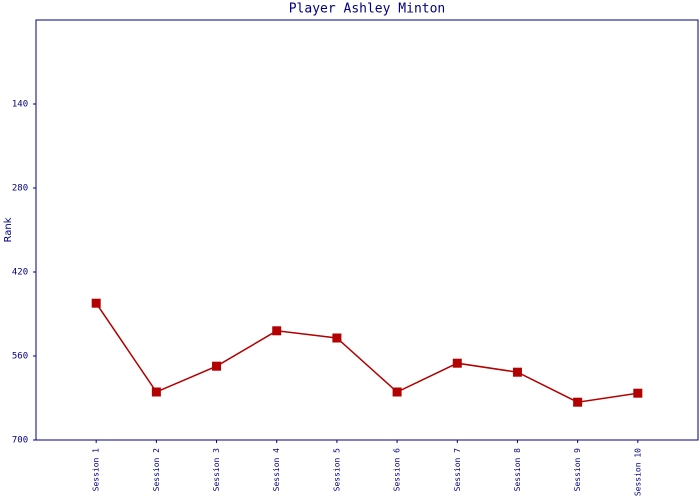  Describe the element at coordinates (96, 470) in the screenshot. I see `x-tick-label: Session 1` at that location.